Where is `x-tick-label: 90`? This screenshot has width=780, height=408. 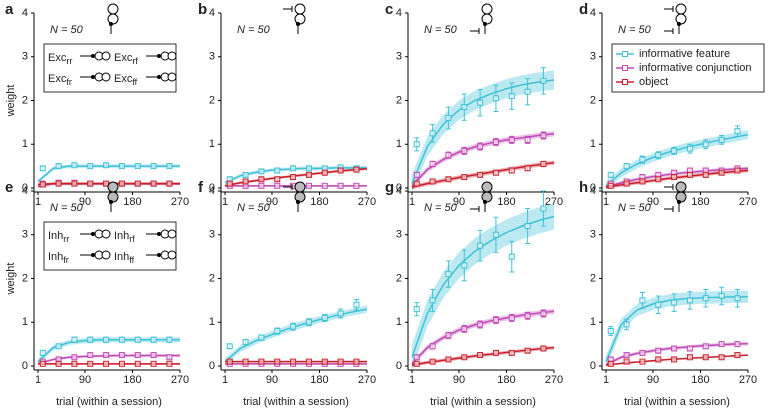
x-tick-label: 90 is located at coordinates (272, 380).